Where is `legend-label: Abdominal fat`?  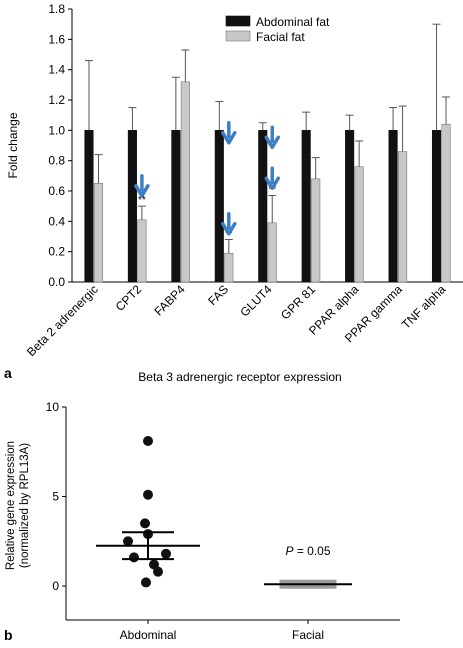
legend-label: Abdominal fat is located at coordinates (293, 22).